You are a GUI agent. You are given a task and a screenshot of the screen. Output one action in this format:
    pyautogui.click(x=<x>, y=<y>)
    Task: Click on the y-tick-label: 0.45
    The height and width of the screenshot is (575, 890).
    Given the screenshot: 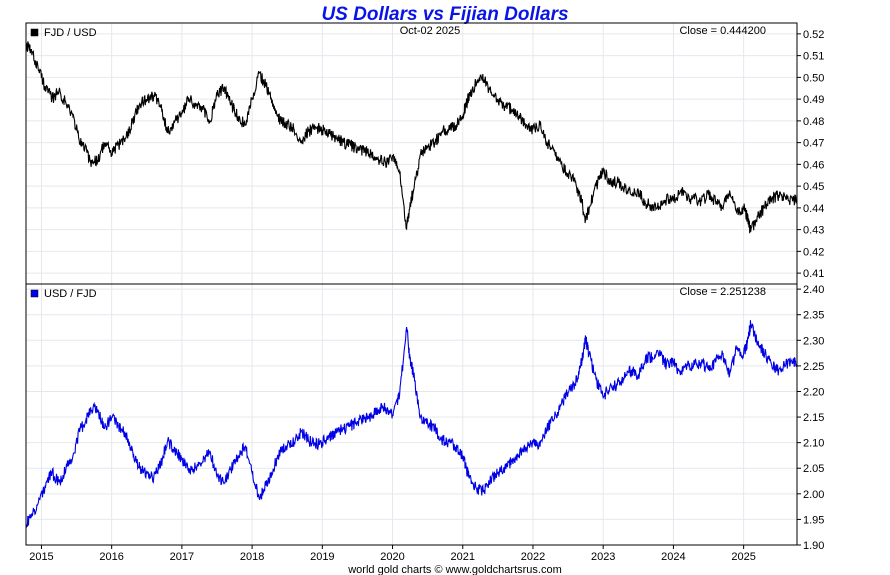 What is the action you would take?
    pyautogui.click(x=813, y=187)
    